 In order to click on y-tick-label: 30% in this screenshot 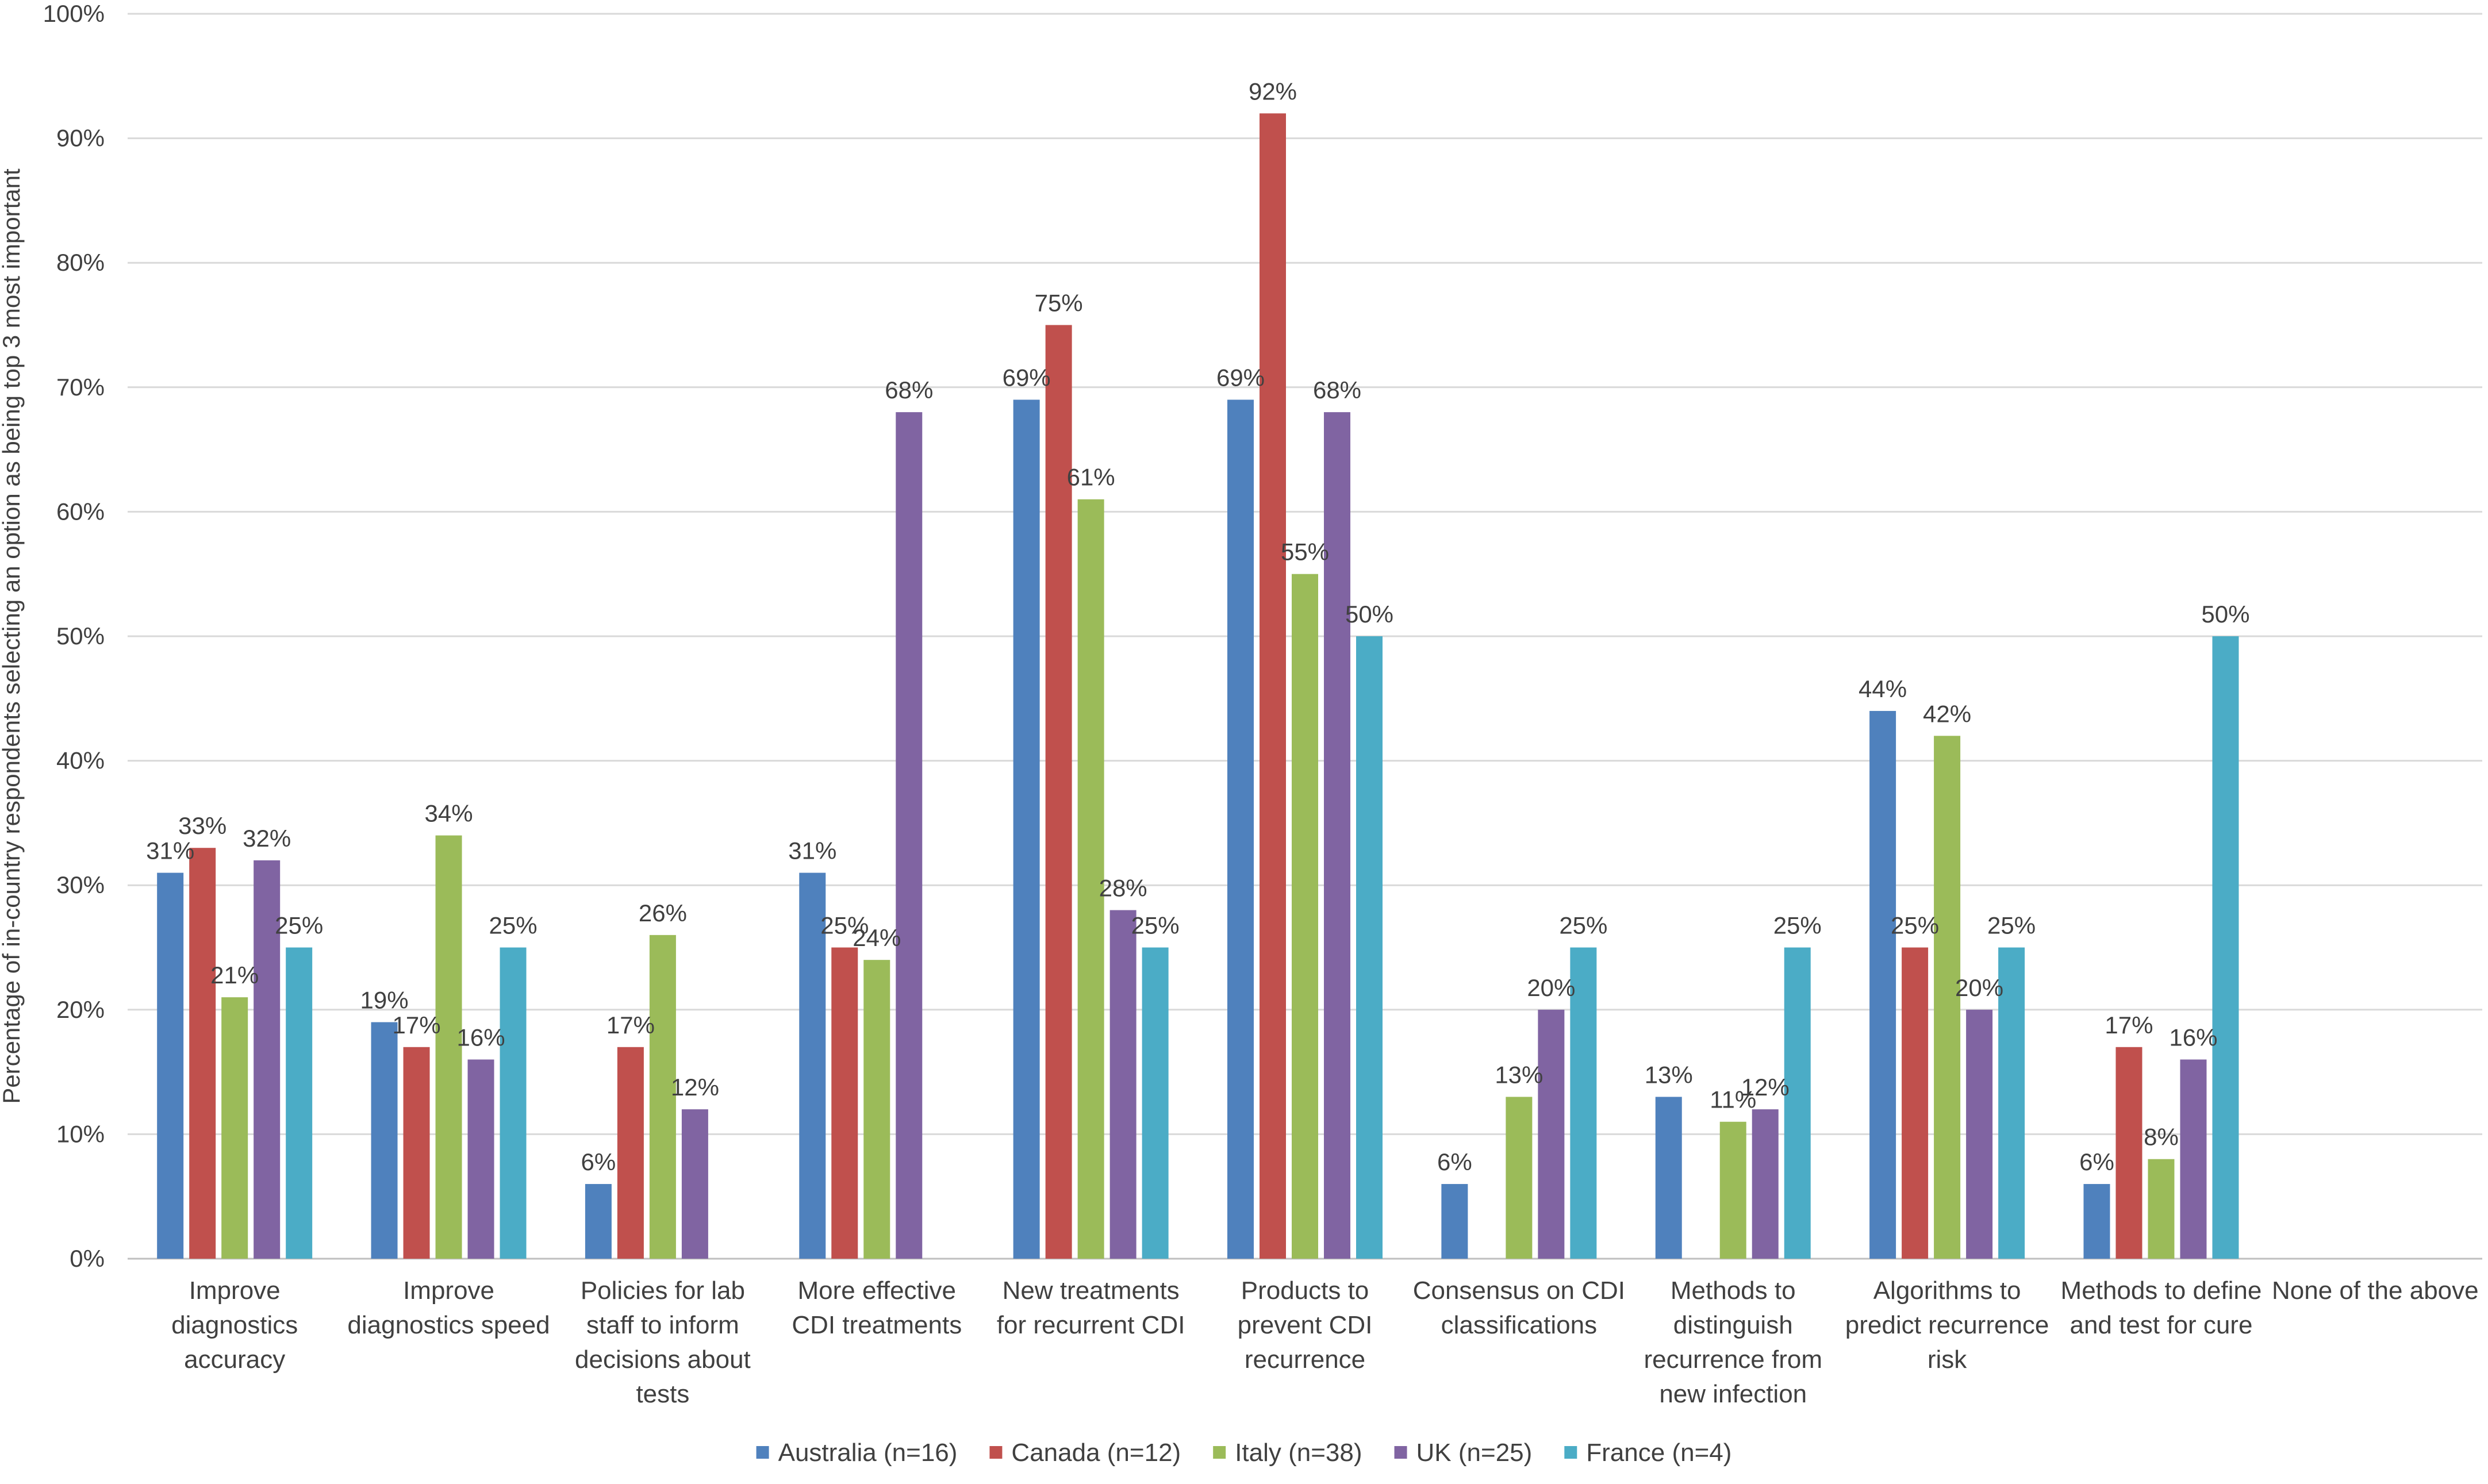, I will do `click(80, 884)`.